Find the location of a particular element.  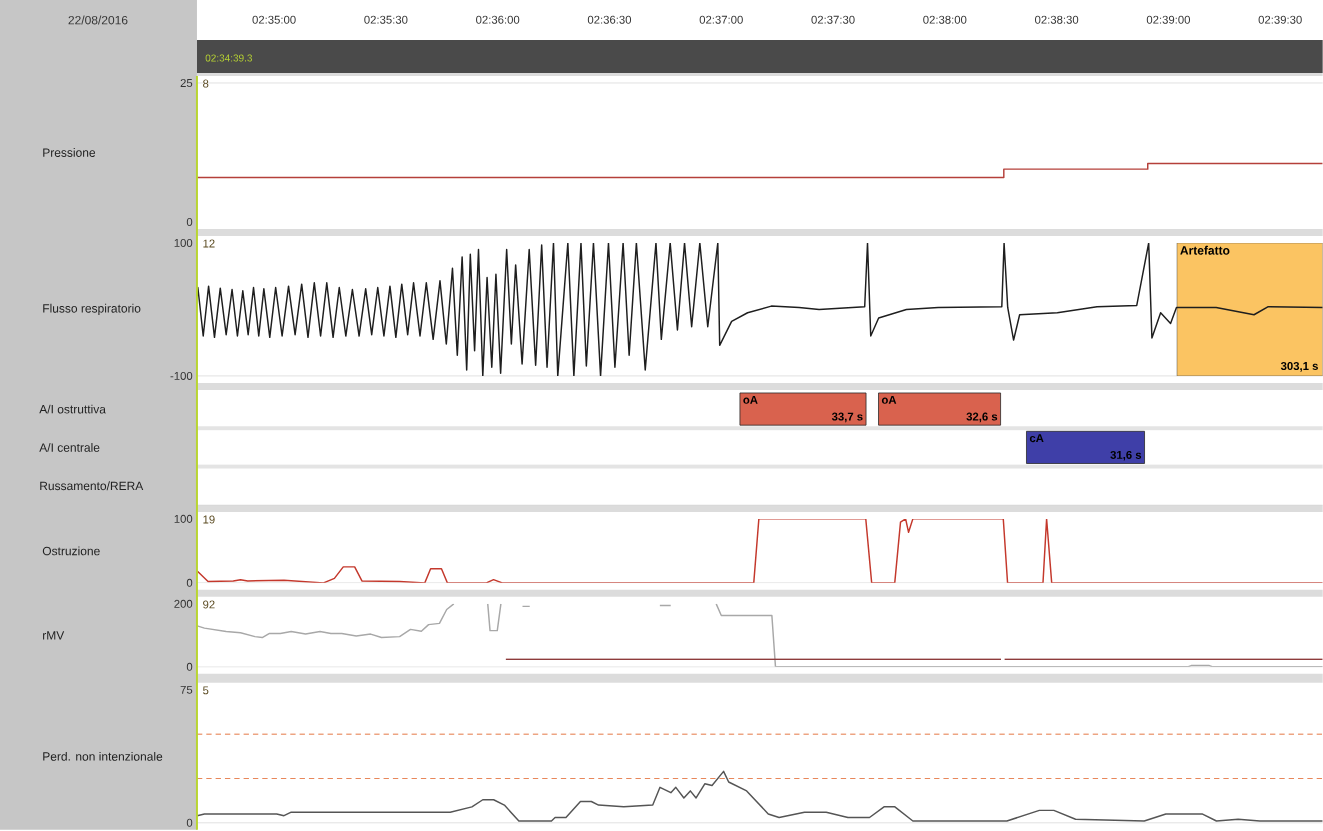

y-tick-label: A/I centrale is located at coordinates (69, 447).